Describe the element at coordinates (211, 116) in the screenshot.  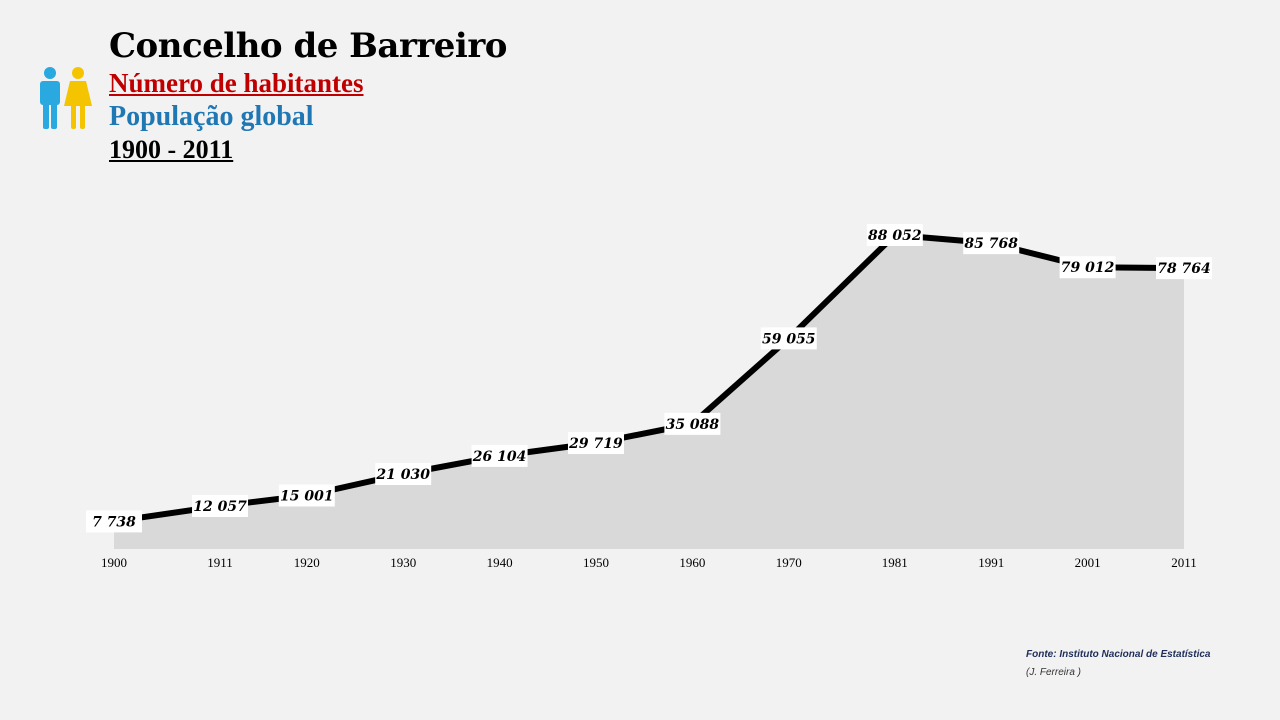
I see `chart-subtitle-secondary: População global` at that location.